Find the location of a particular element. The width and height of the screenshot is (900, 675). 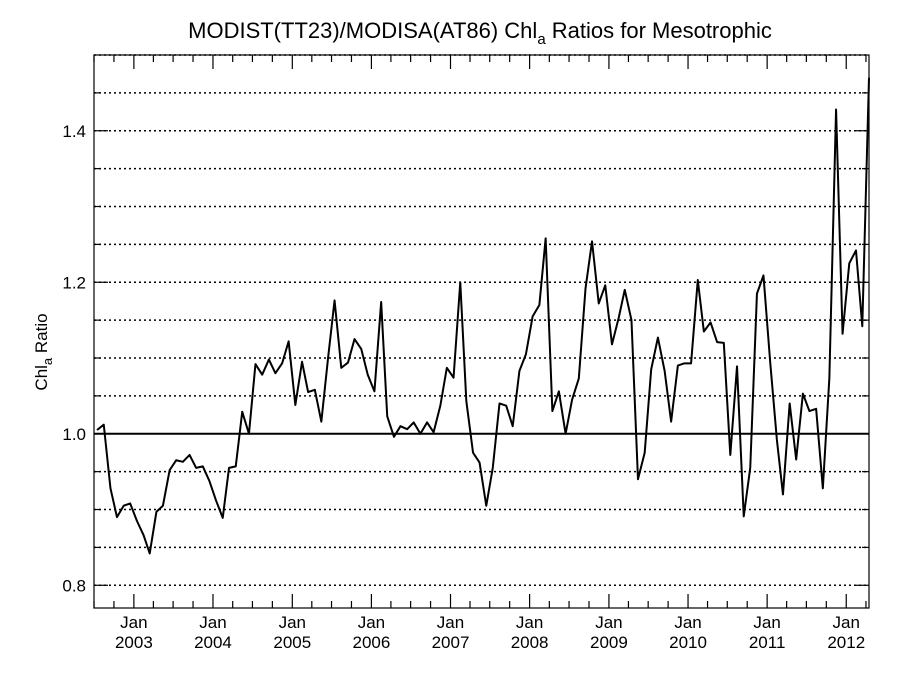

y-axis-label-subscript: a is located at coordinates (47, 361).